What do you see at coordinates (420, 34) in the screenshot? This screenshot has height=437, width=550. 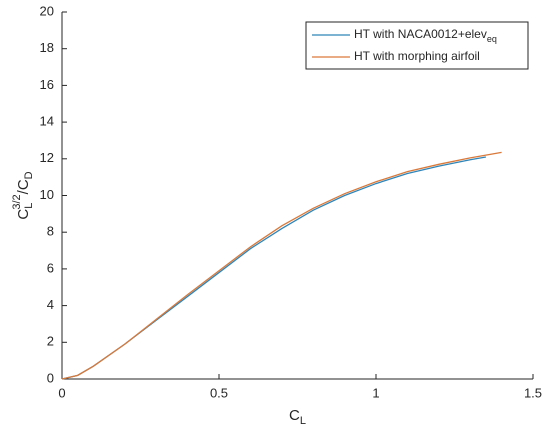 I see `legend-text: HT with NACA0012+elev` at bounding box center [420, 34].